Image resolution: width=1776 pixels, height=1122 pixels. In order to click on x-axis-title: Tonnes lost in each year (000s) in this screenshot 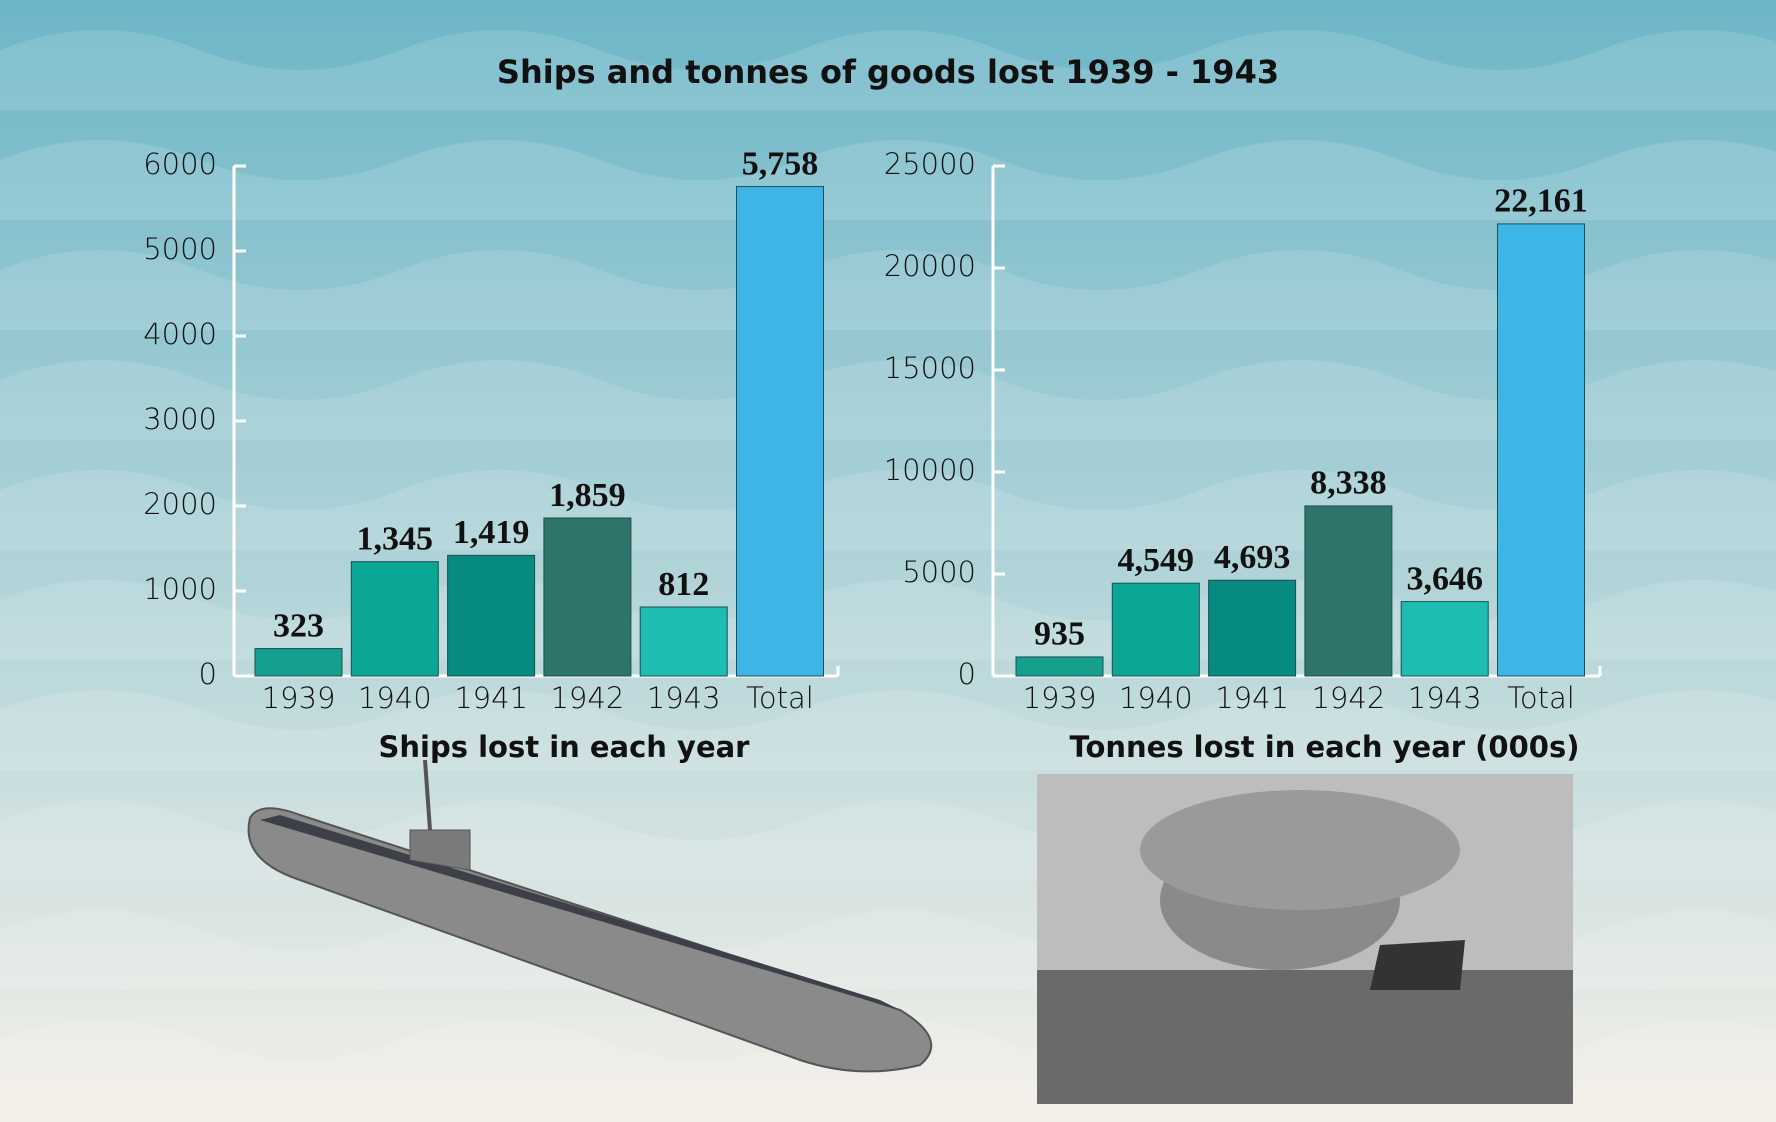, I will do `click(1325, 747)`.